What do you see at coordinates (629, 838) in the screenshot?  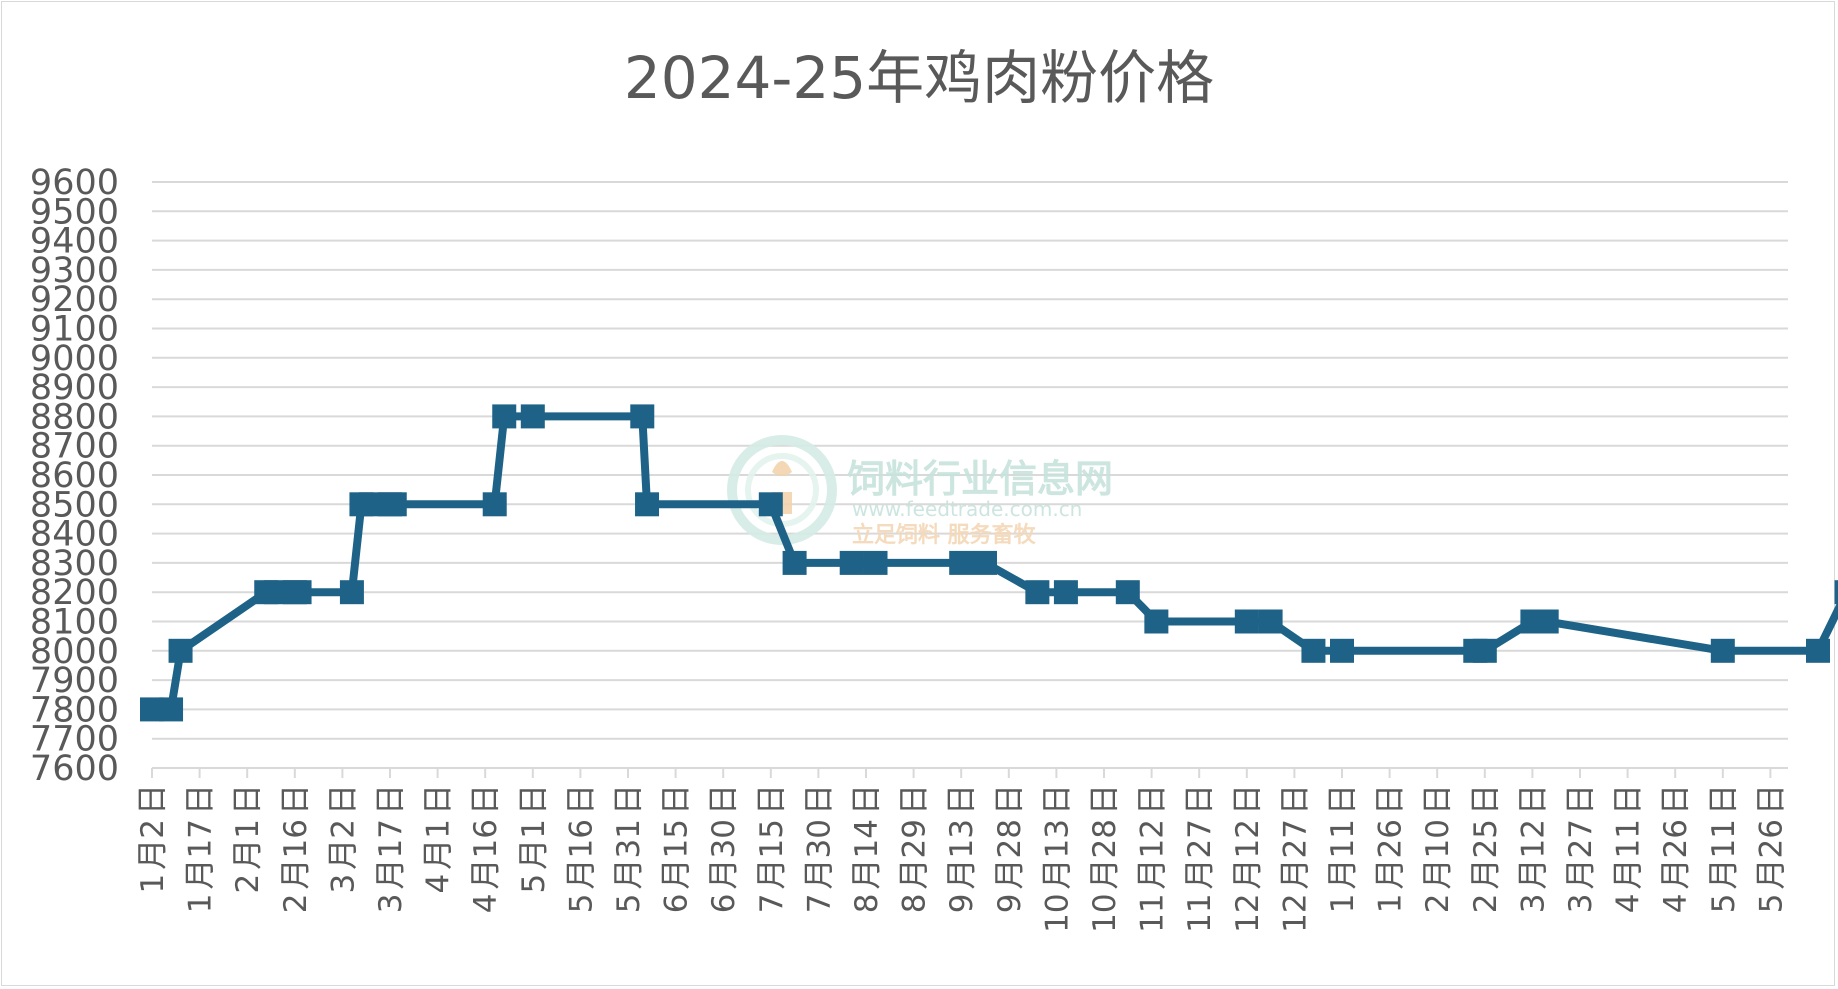 I see `x-tick-label-part: 31` at bounding box center [629, 838].